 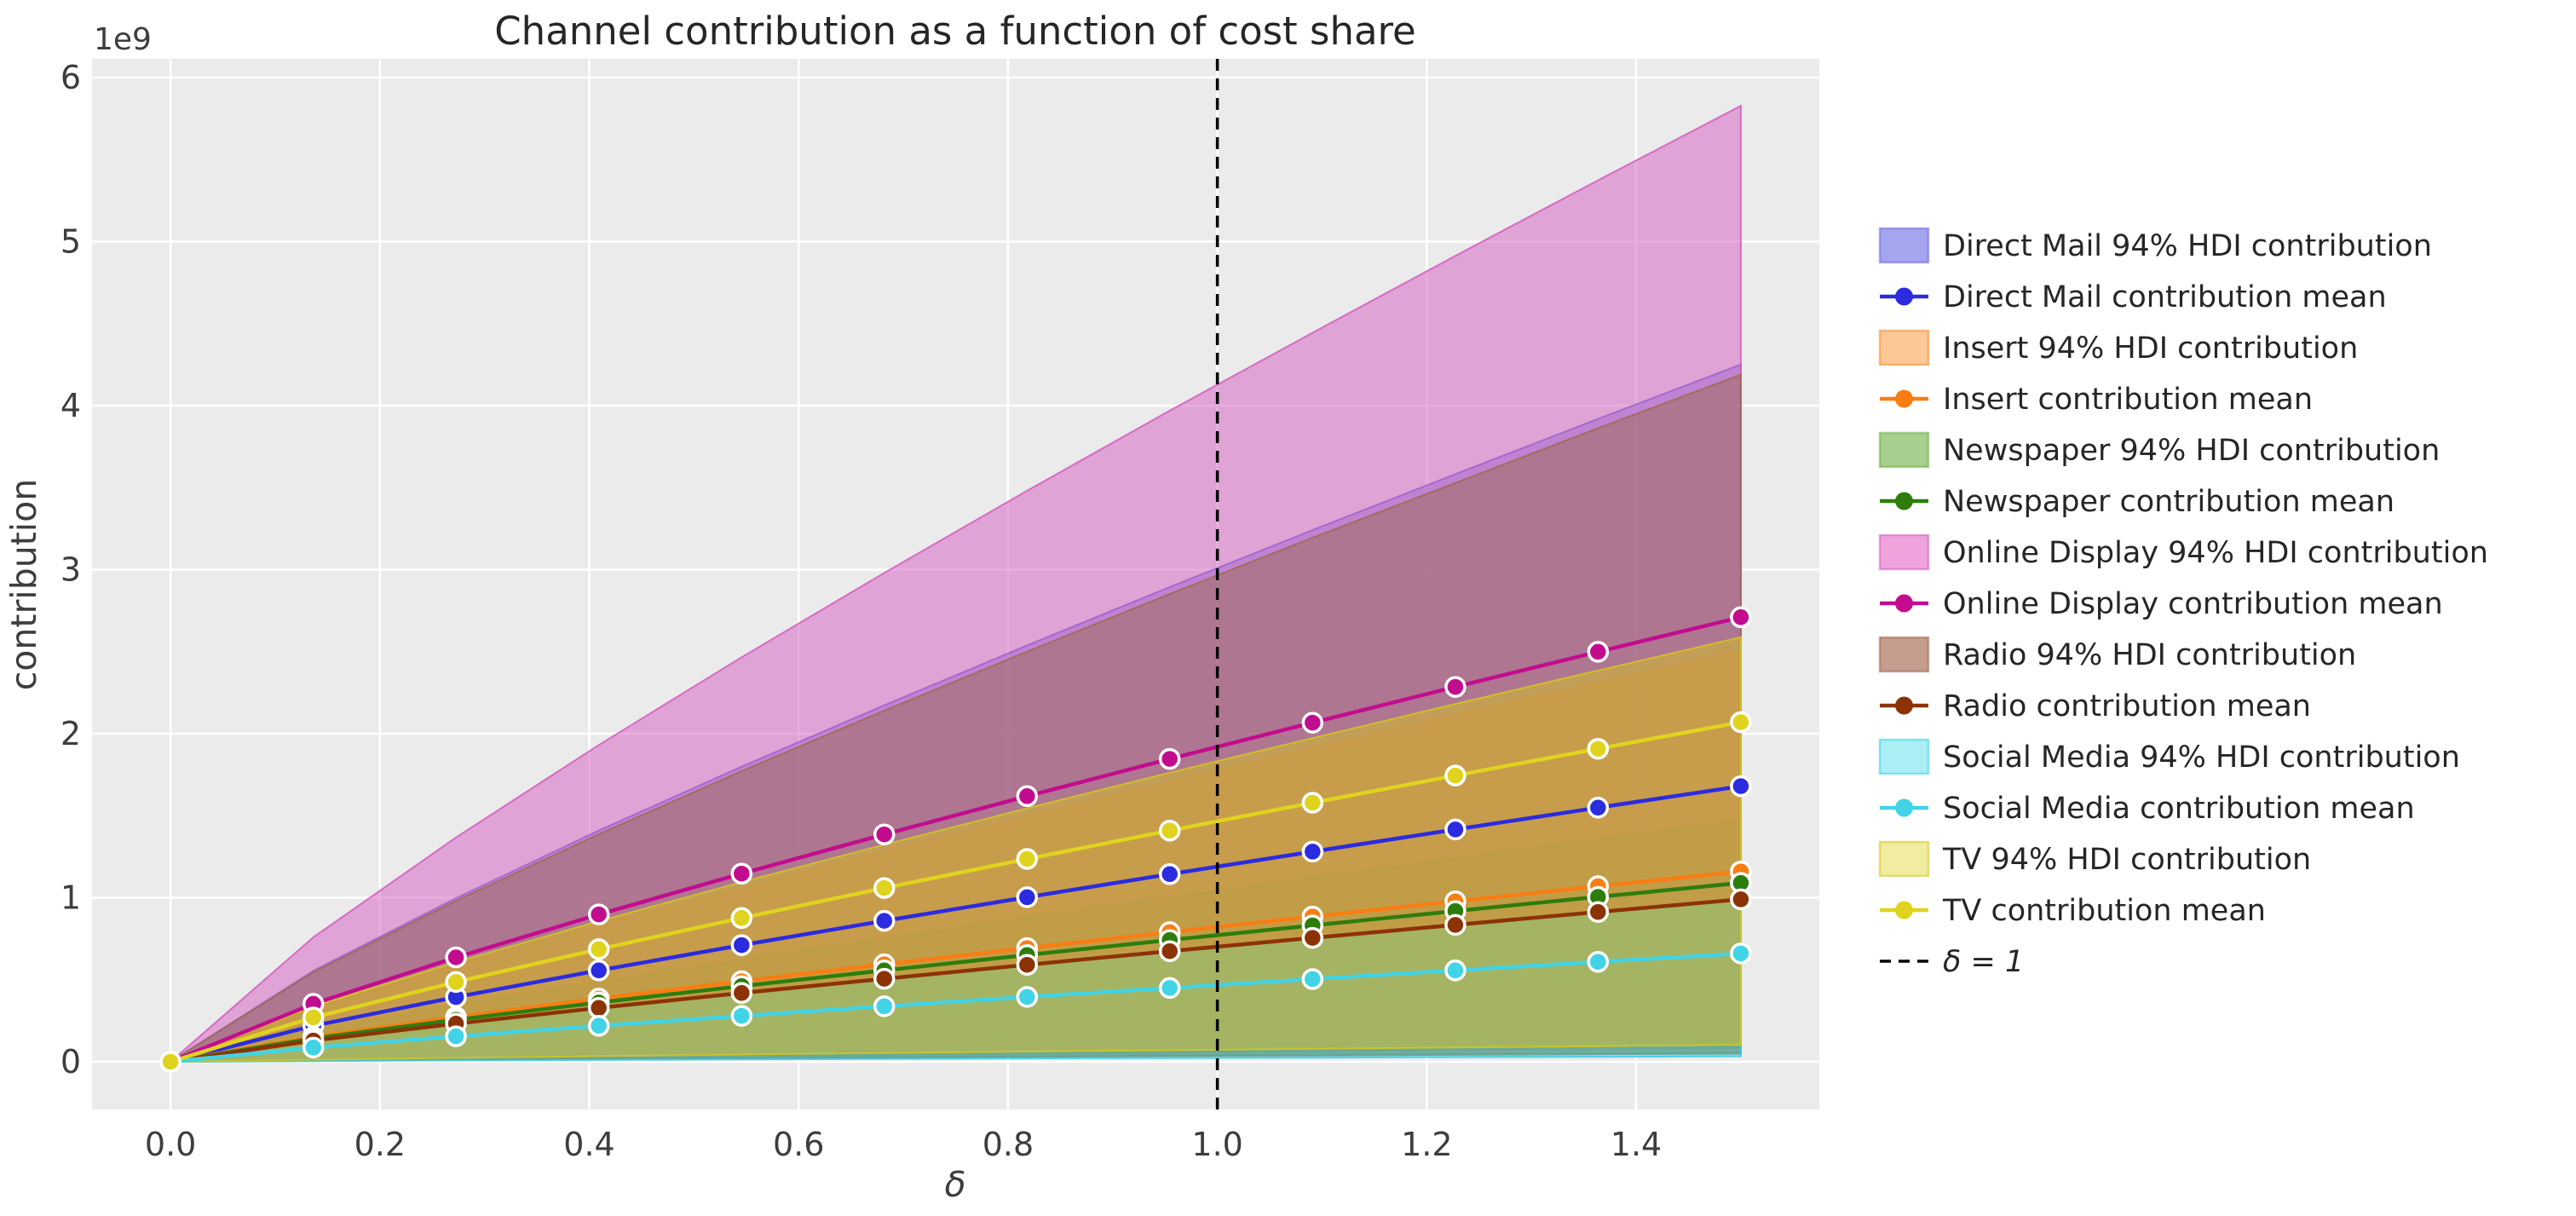 I want to click on legend-label: Online Display contribution mean, so click(x=2193, y=604).